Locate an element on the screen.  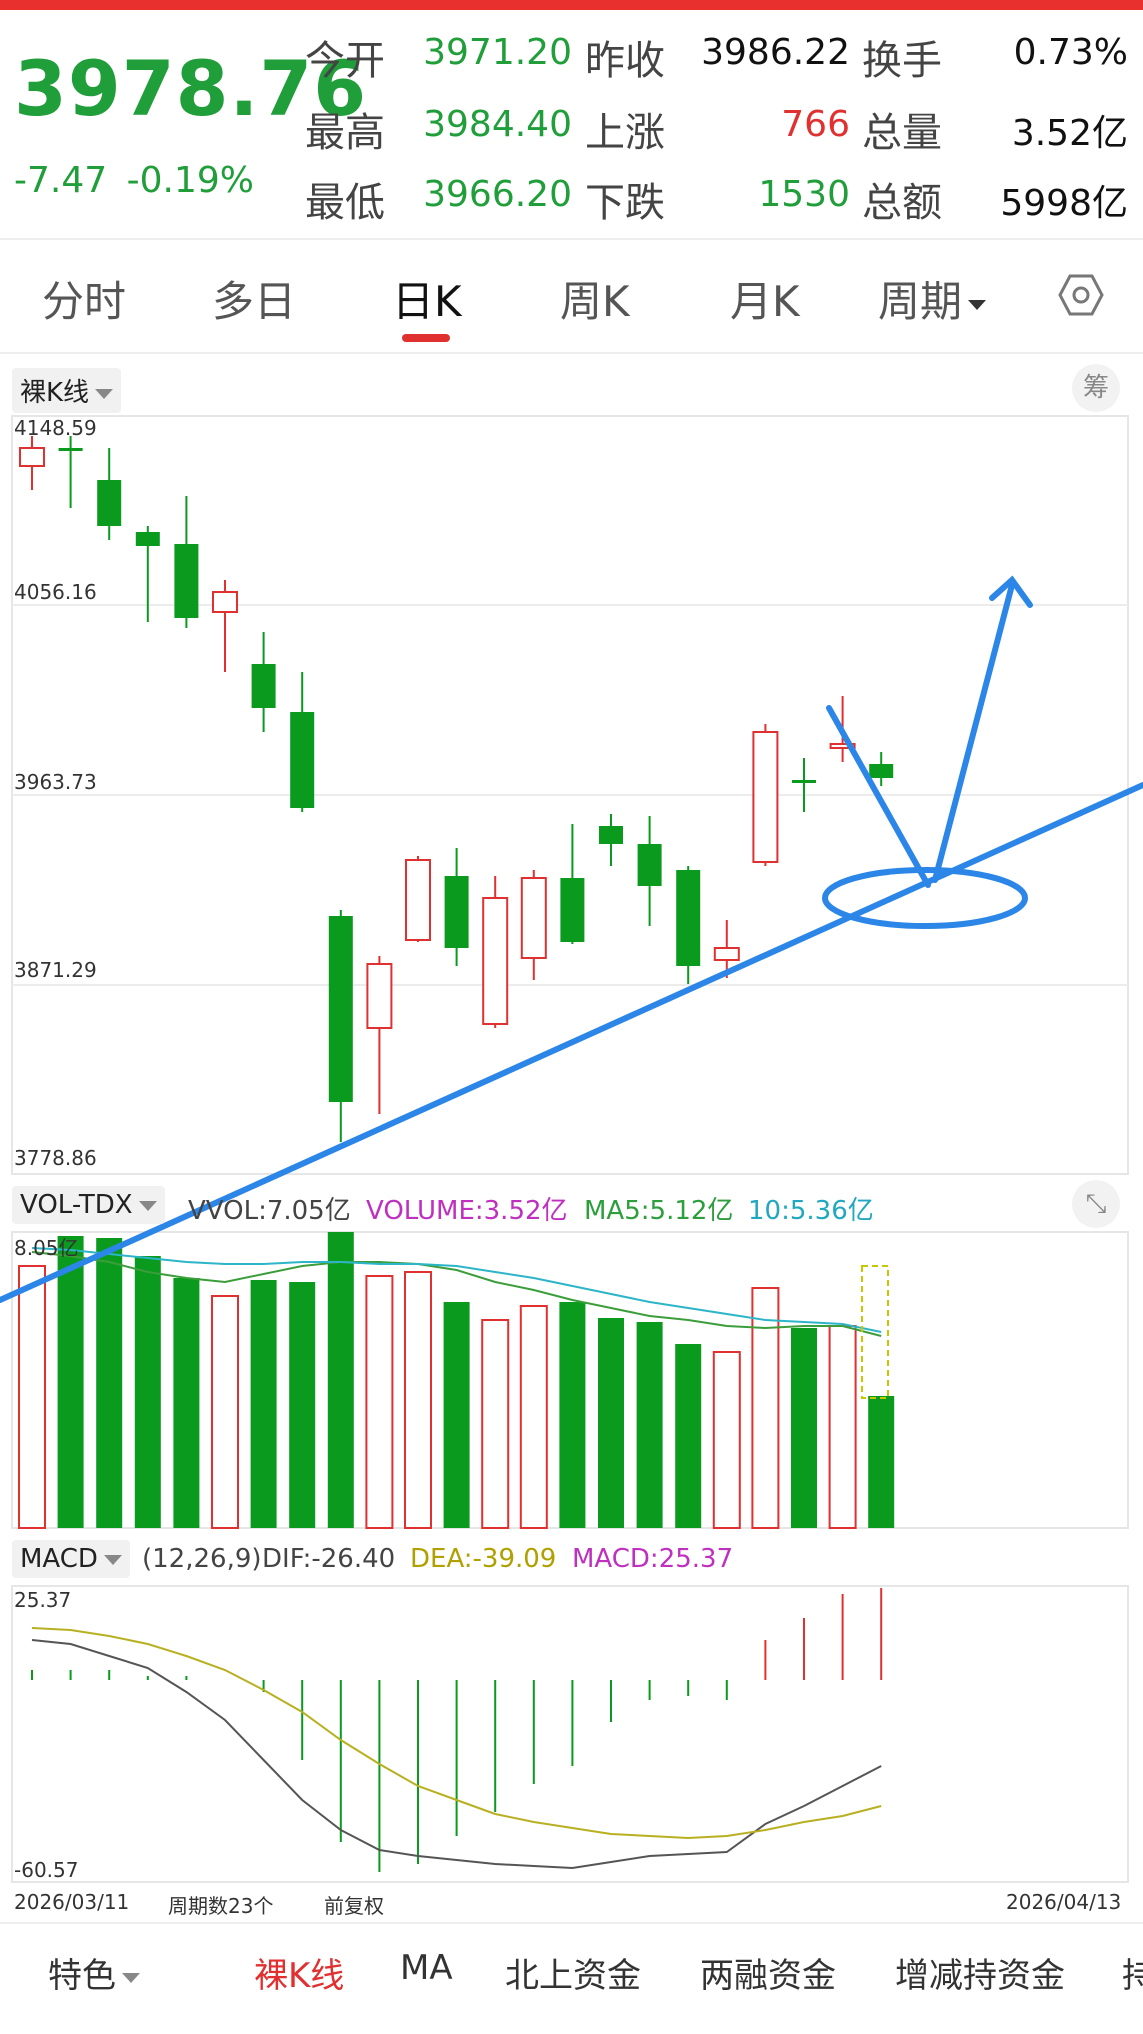
tab-period: 周期 is located at coordinates (932, 298).